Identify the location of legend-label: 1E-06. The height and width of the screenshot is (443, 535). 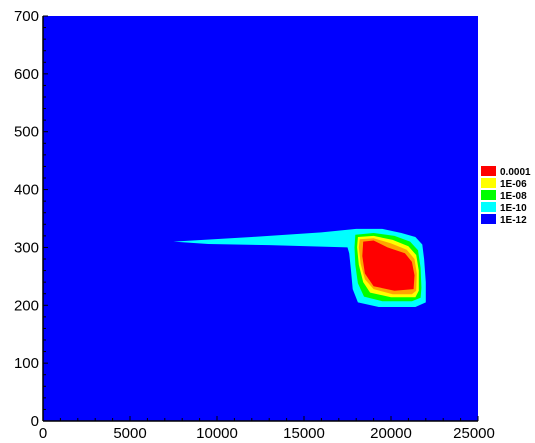
(513, 184).